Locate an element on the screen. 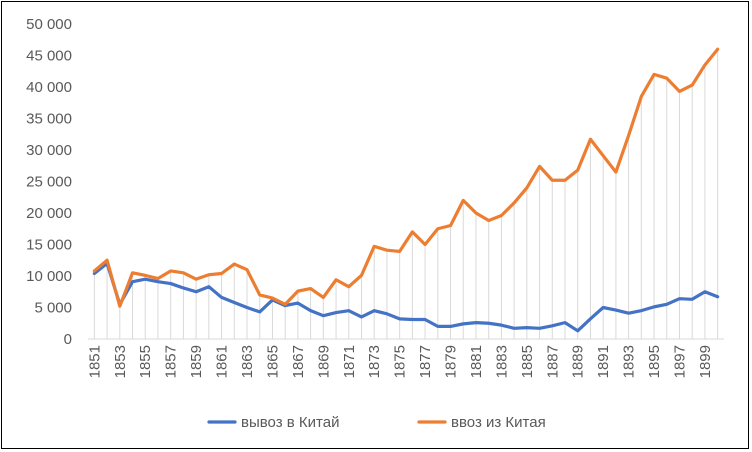 The image size is (752, 452). x-tick-label: 1881 is located at coordinates (476, 361).